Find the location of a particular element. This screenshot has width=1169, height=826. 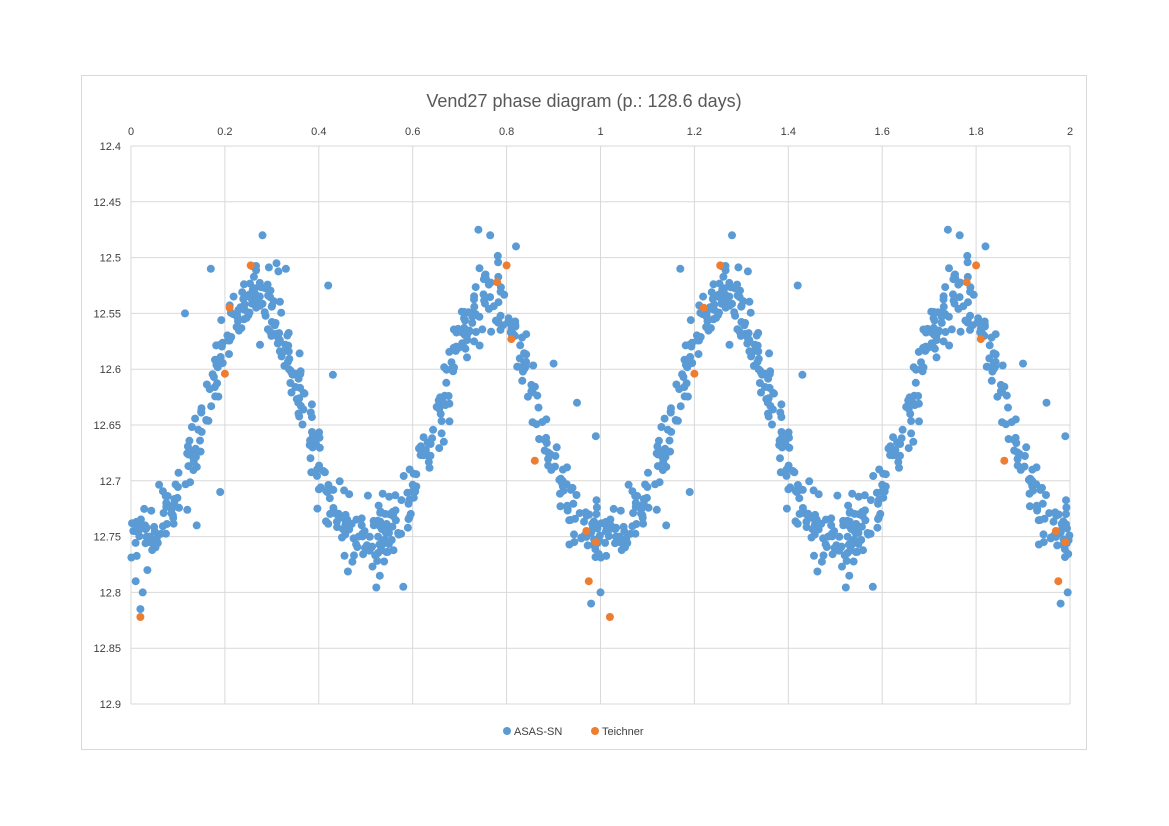

x-tick-label: 1 is located at coordinates (600, 132).